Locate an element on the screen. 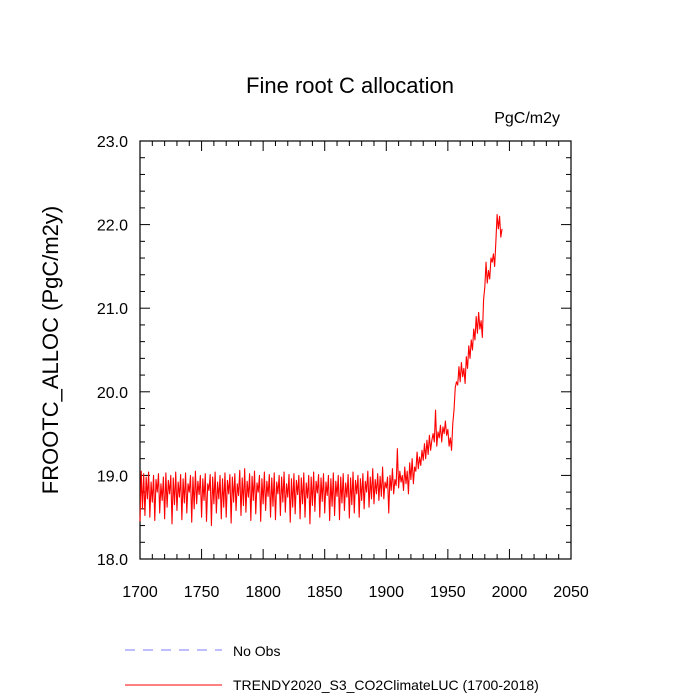  y-axis-label: FROOTC_ALLOC (PgC/m2y) is located at coordinates (50, 350).